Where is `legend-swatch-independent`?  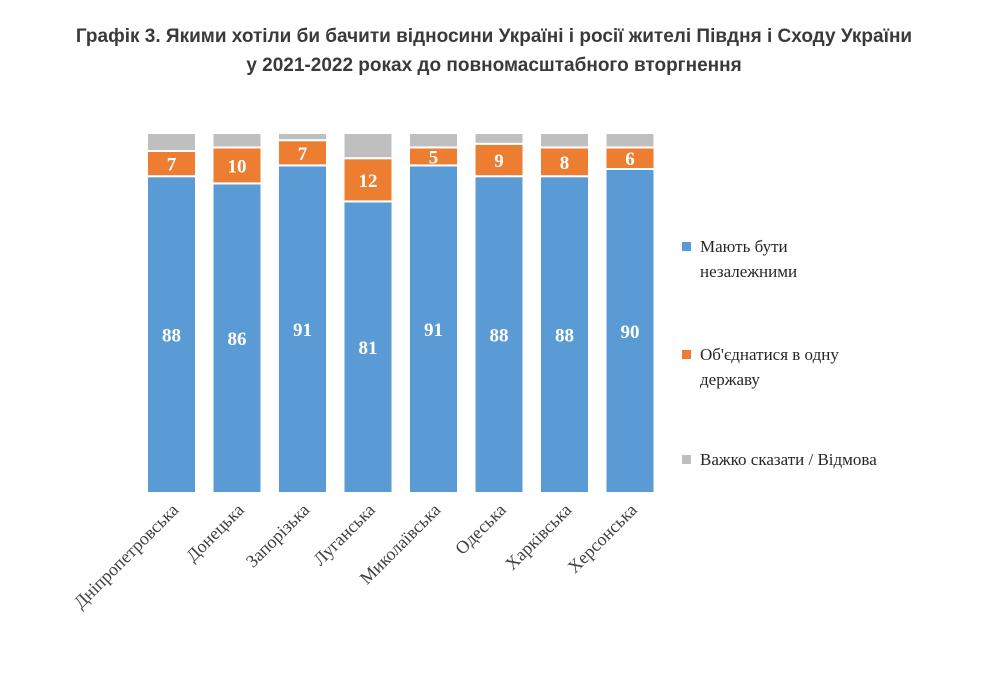
legend-swatch-independent is located at coordinates (686, 246).